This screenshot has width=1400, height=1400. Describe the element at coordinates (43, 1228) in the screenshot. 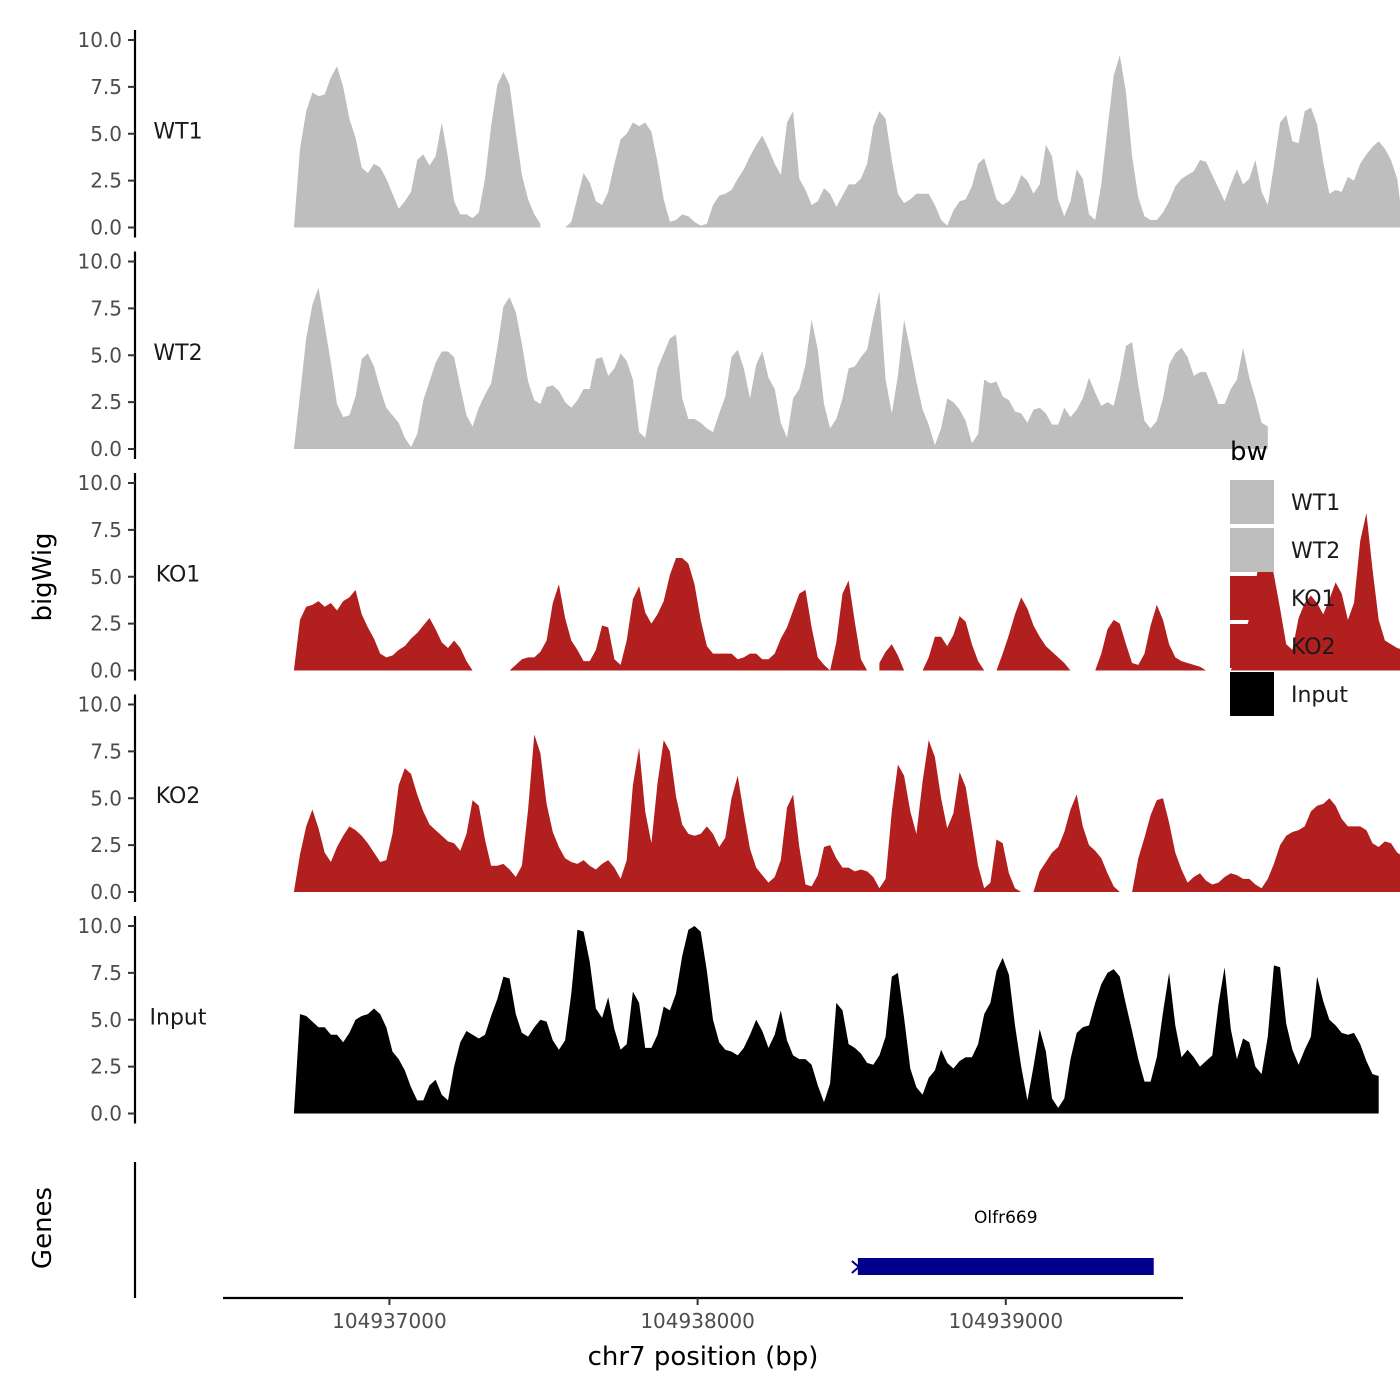

I see `genes-axis-title: Genes` at that location.